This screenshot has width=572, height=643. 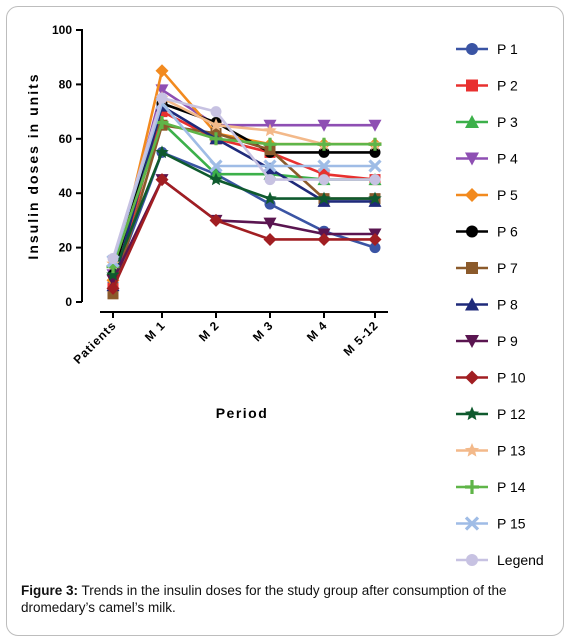 I want to click on legend-item: P 13, so click(x=491, y=451).